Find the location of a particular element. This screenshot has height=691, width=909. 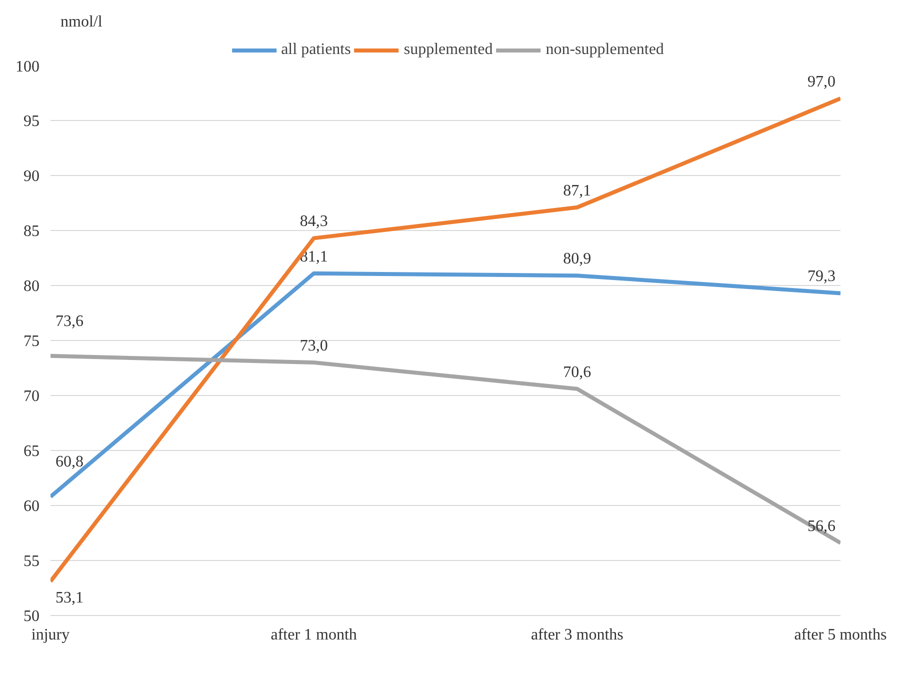

y-tick-label: 50 is located at coordinates (32, 616).